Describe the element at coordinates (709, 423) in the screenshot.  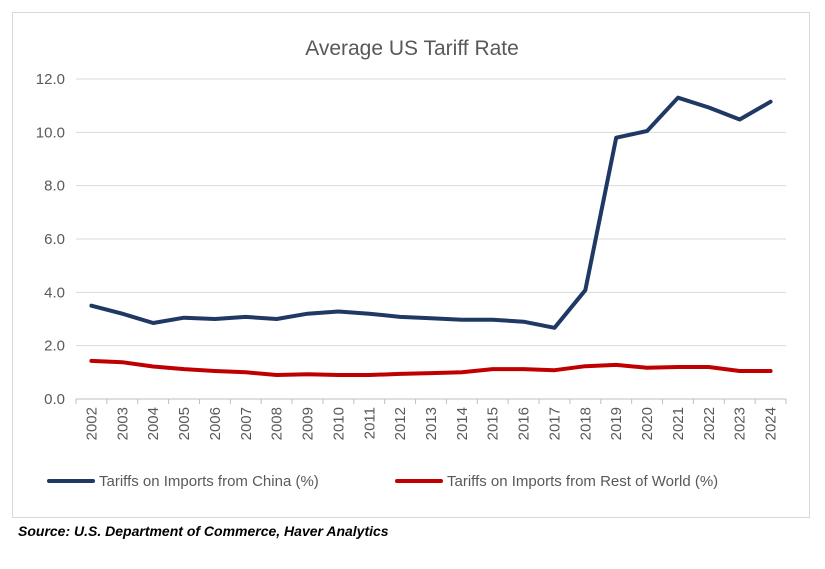
I see `x-tick-label: 2022` at that location.